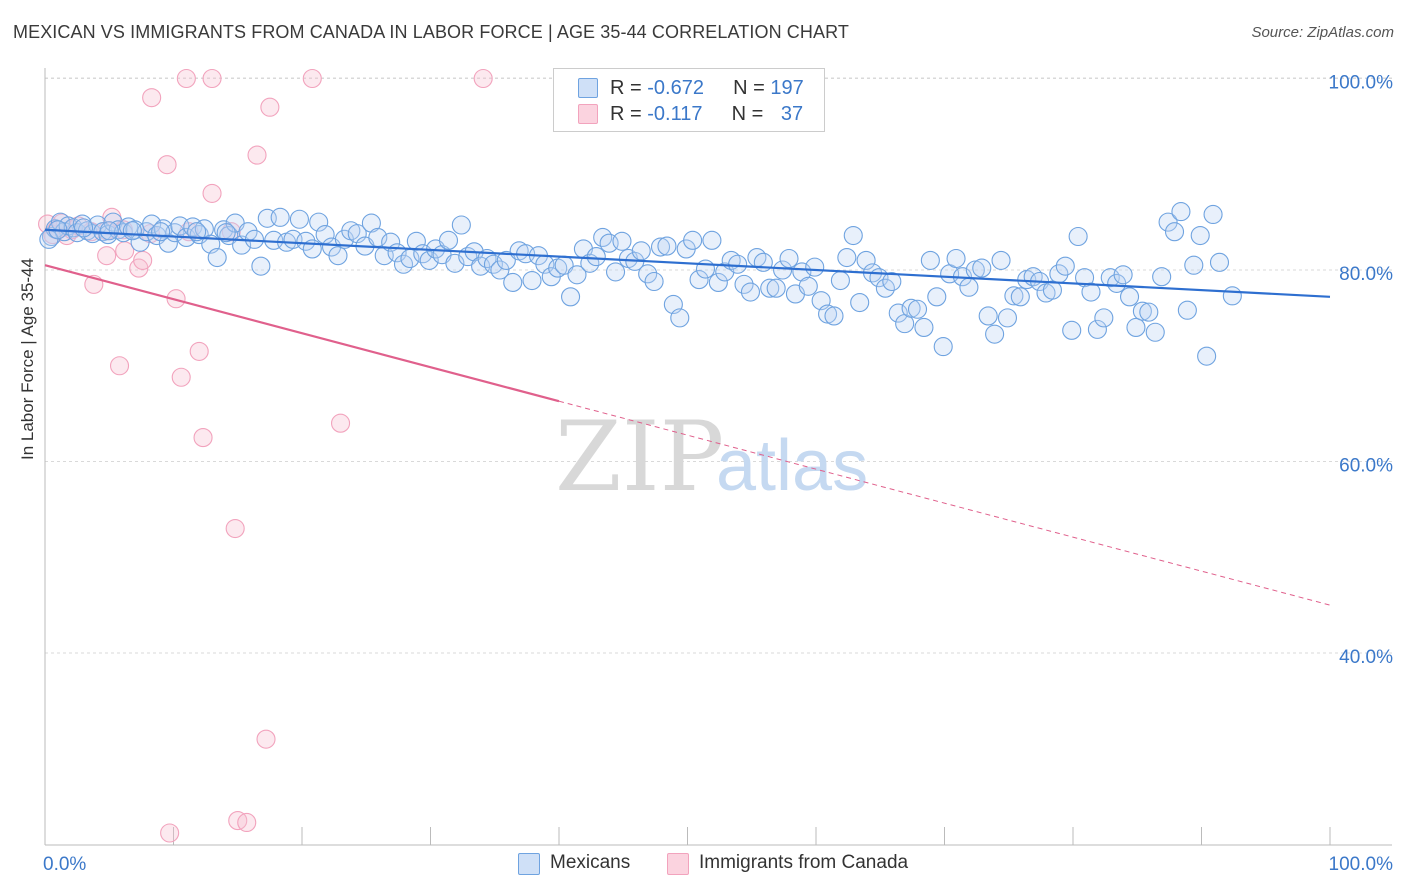 The width and height of the screenshot is (1406, 892). Describe the element at coordinates (787, 88) in the screenshot. I see `n-value-mexicans: 197` at that location.